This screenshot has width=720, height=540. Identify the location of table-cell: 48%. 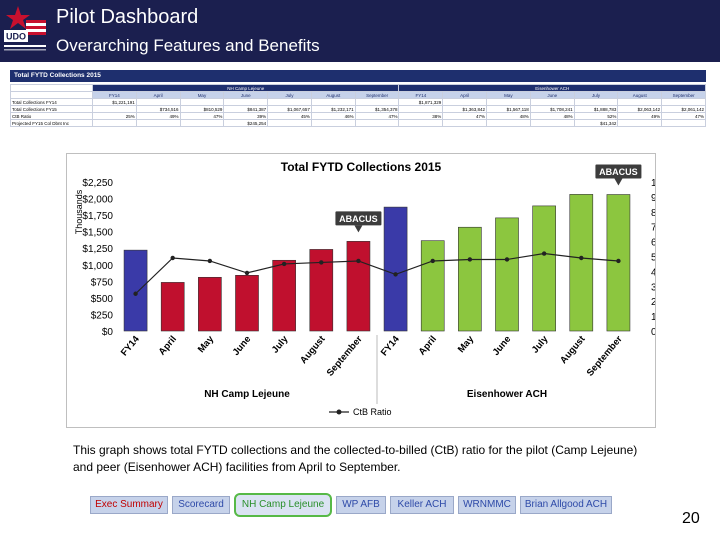
(508, 116).